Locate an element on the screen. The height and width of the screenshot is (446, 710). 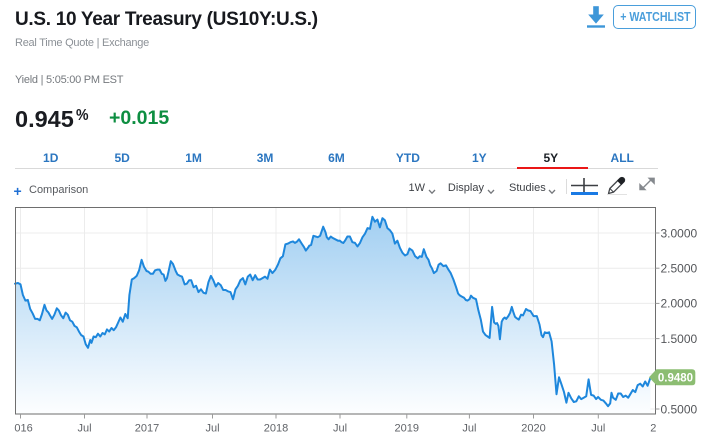
svg-text: 2.5000 is located at coordinates (679, 269).